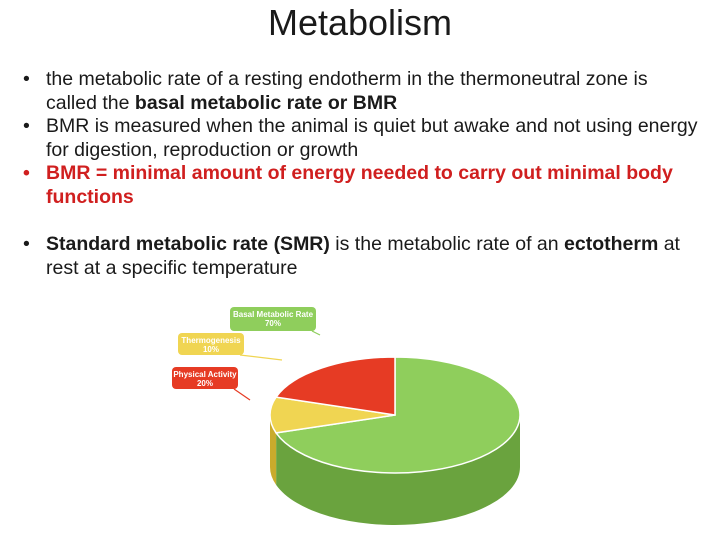 This screenshot has height=540, width=720. I want to click on slide-title: Metabolism, so click(360, 22).